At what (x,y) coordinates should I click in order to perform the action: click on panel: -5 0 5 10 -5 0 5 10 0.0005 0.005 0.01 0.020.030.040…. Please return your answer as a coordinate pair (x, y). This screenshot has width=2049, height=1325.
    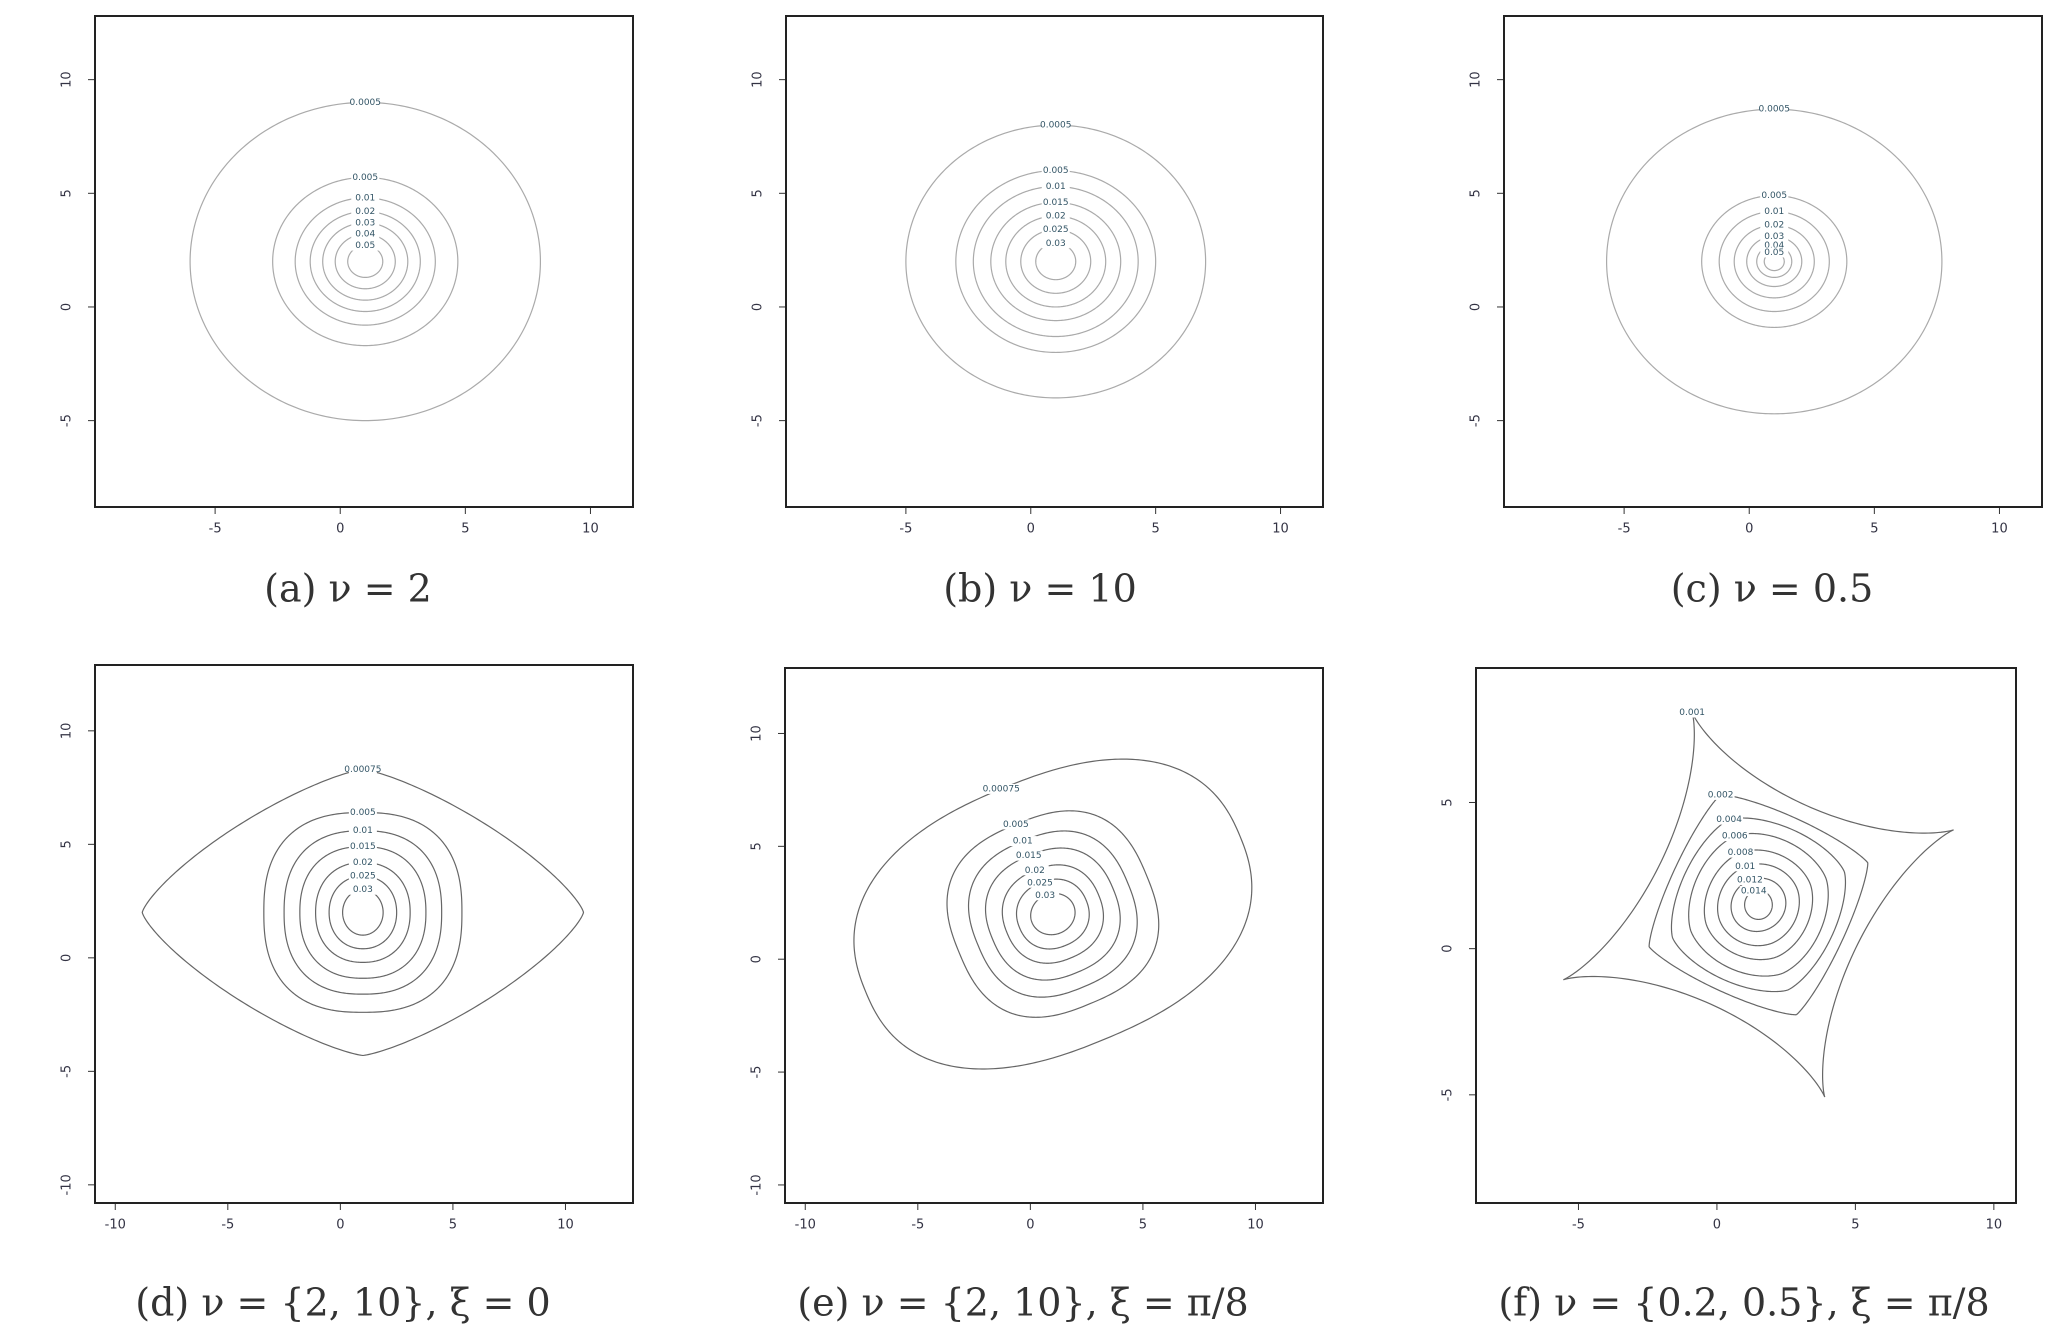
    Looking at the image, I should click on (1756, 313).